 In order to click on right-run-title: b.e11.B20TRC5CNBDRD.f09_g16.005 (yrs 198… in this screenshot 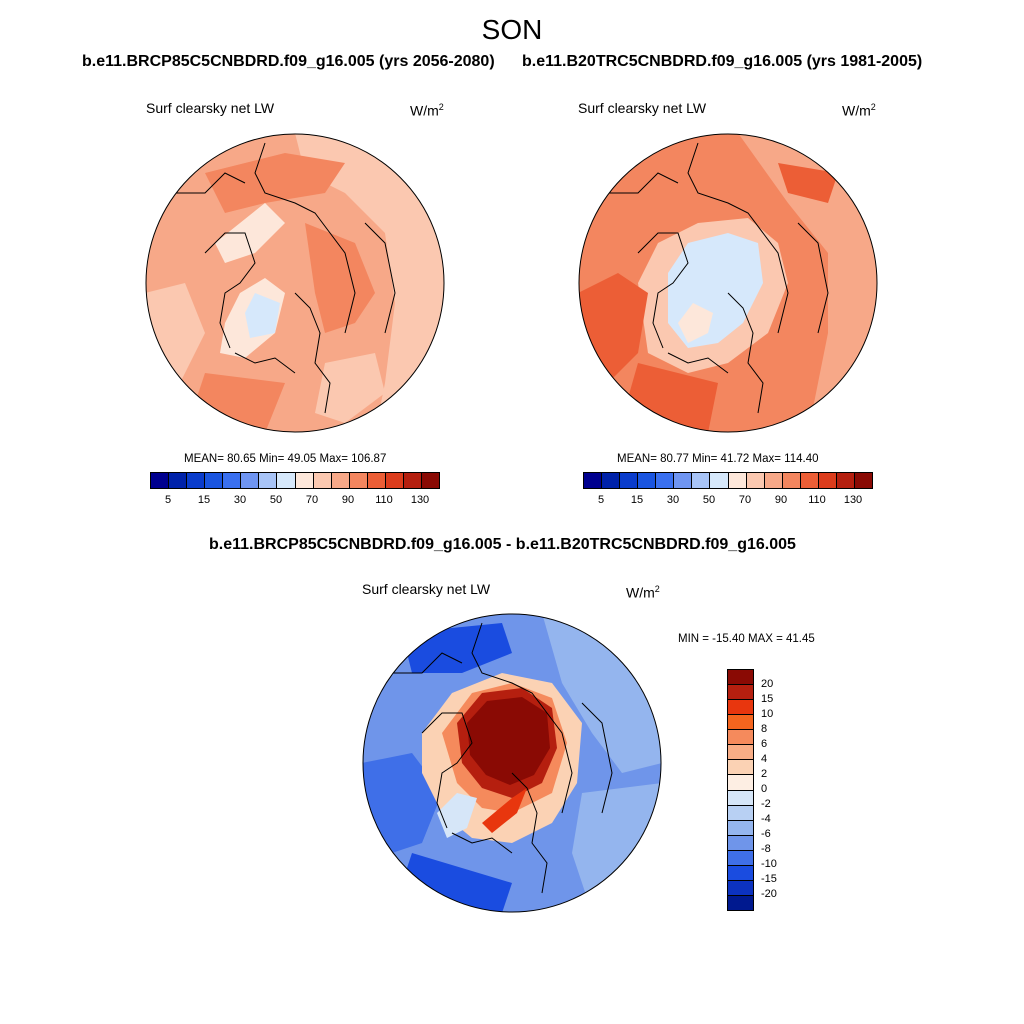, I will do `click(722, 61)`.